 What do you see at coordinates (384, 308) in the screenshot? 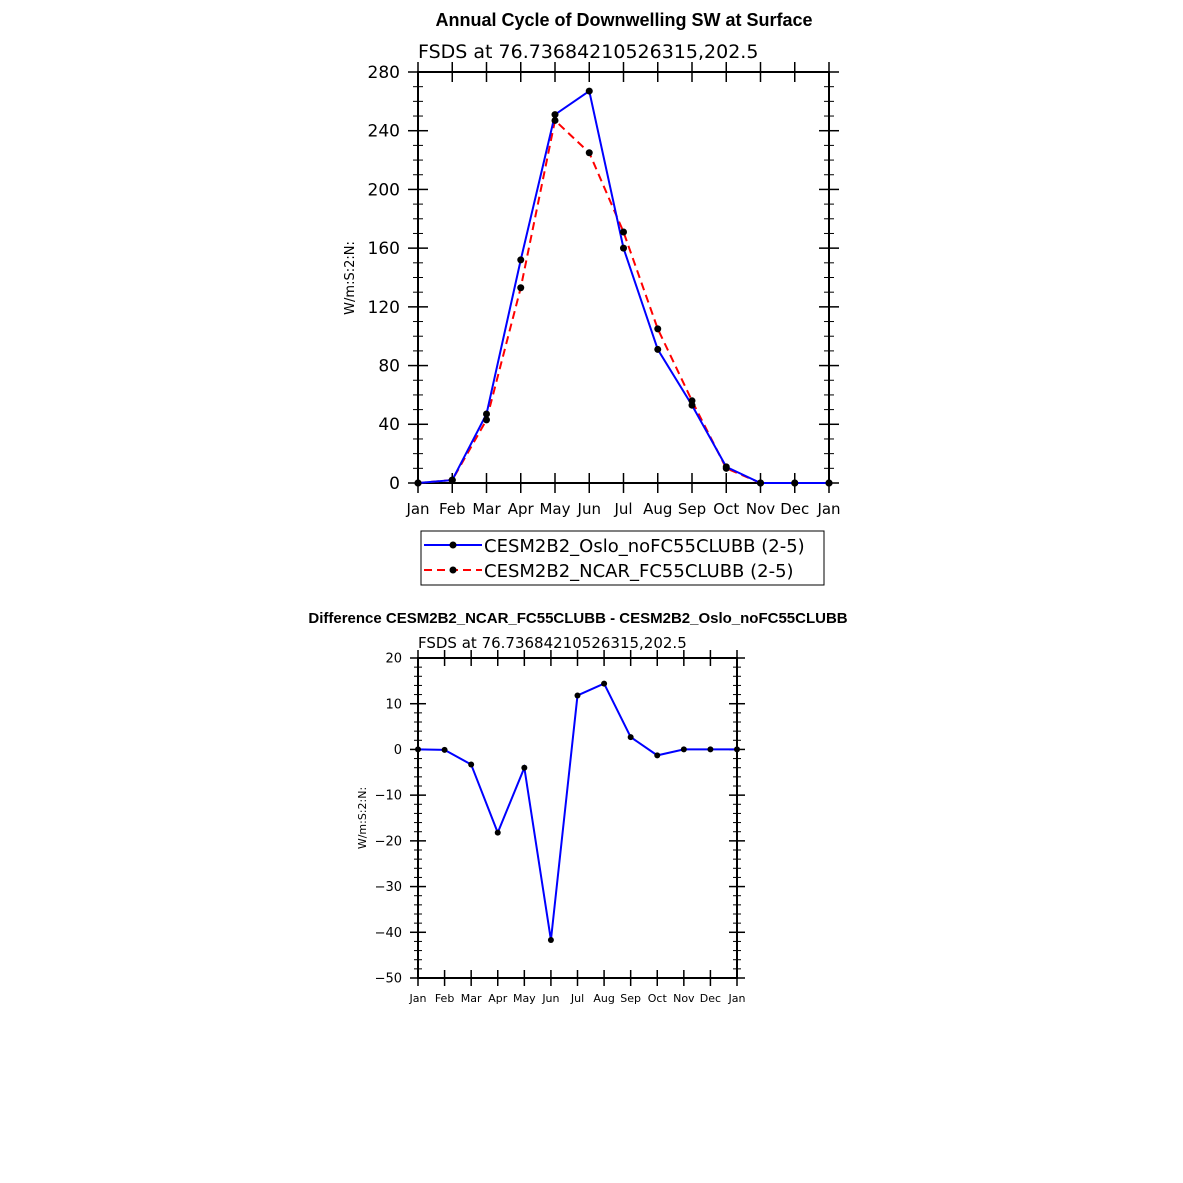
I see `y-tick-label: 120` at bounding box center [384, 308].